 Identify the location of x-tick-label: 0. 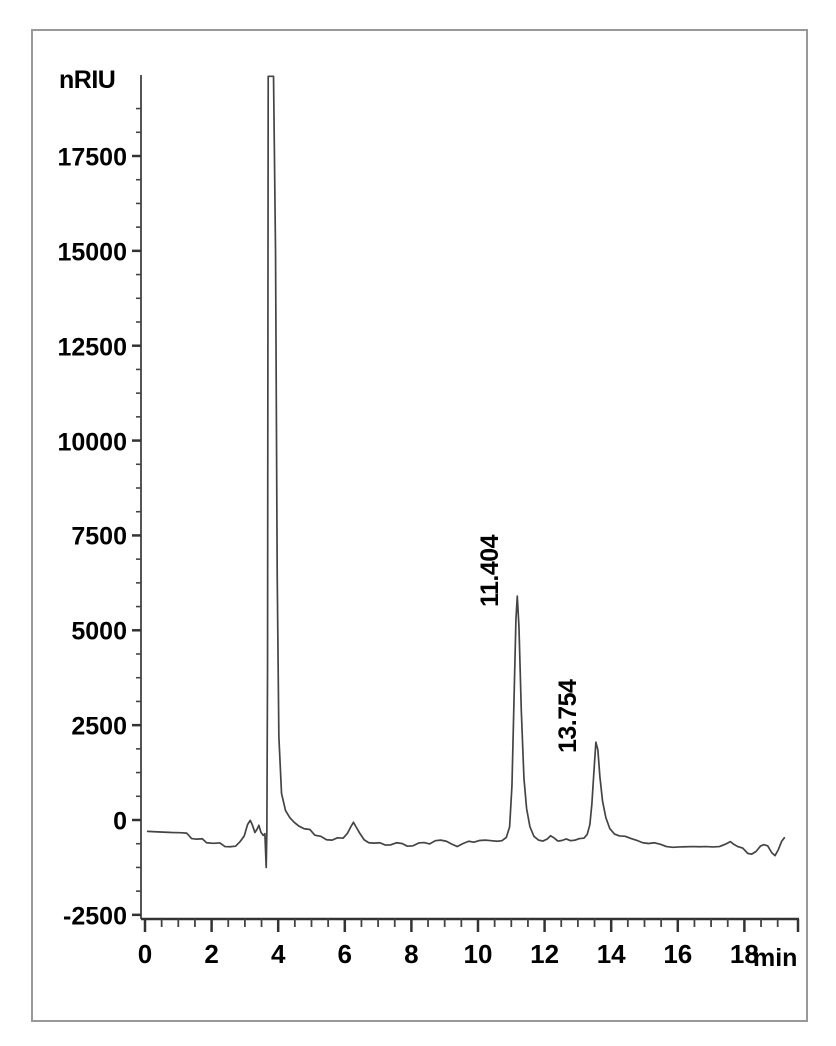
(145, 954).